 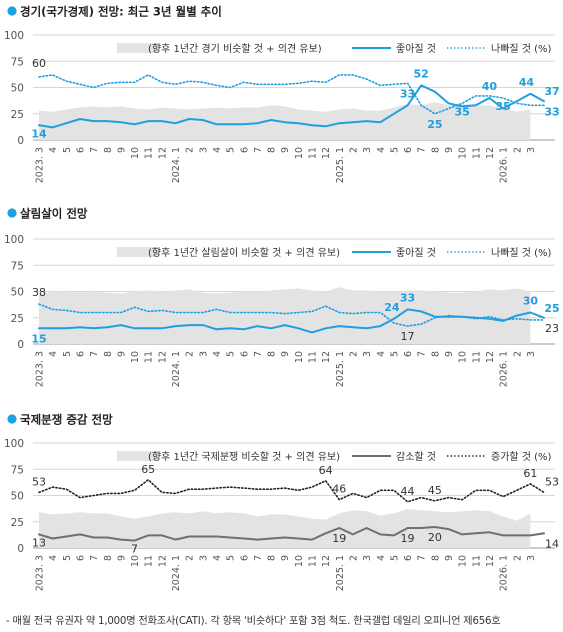 What do you see at coordinates (392, 307) in the screenshot?
I see `data-label: 24` at bounding box center [392, 307].